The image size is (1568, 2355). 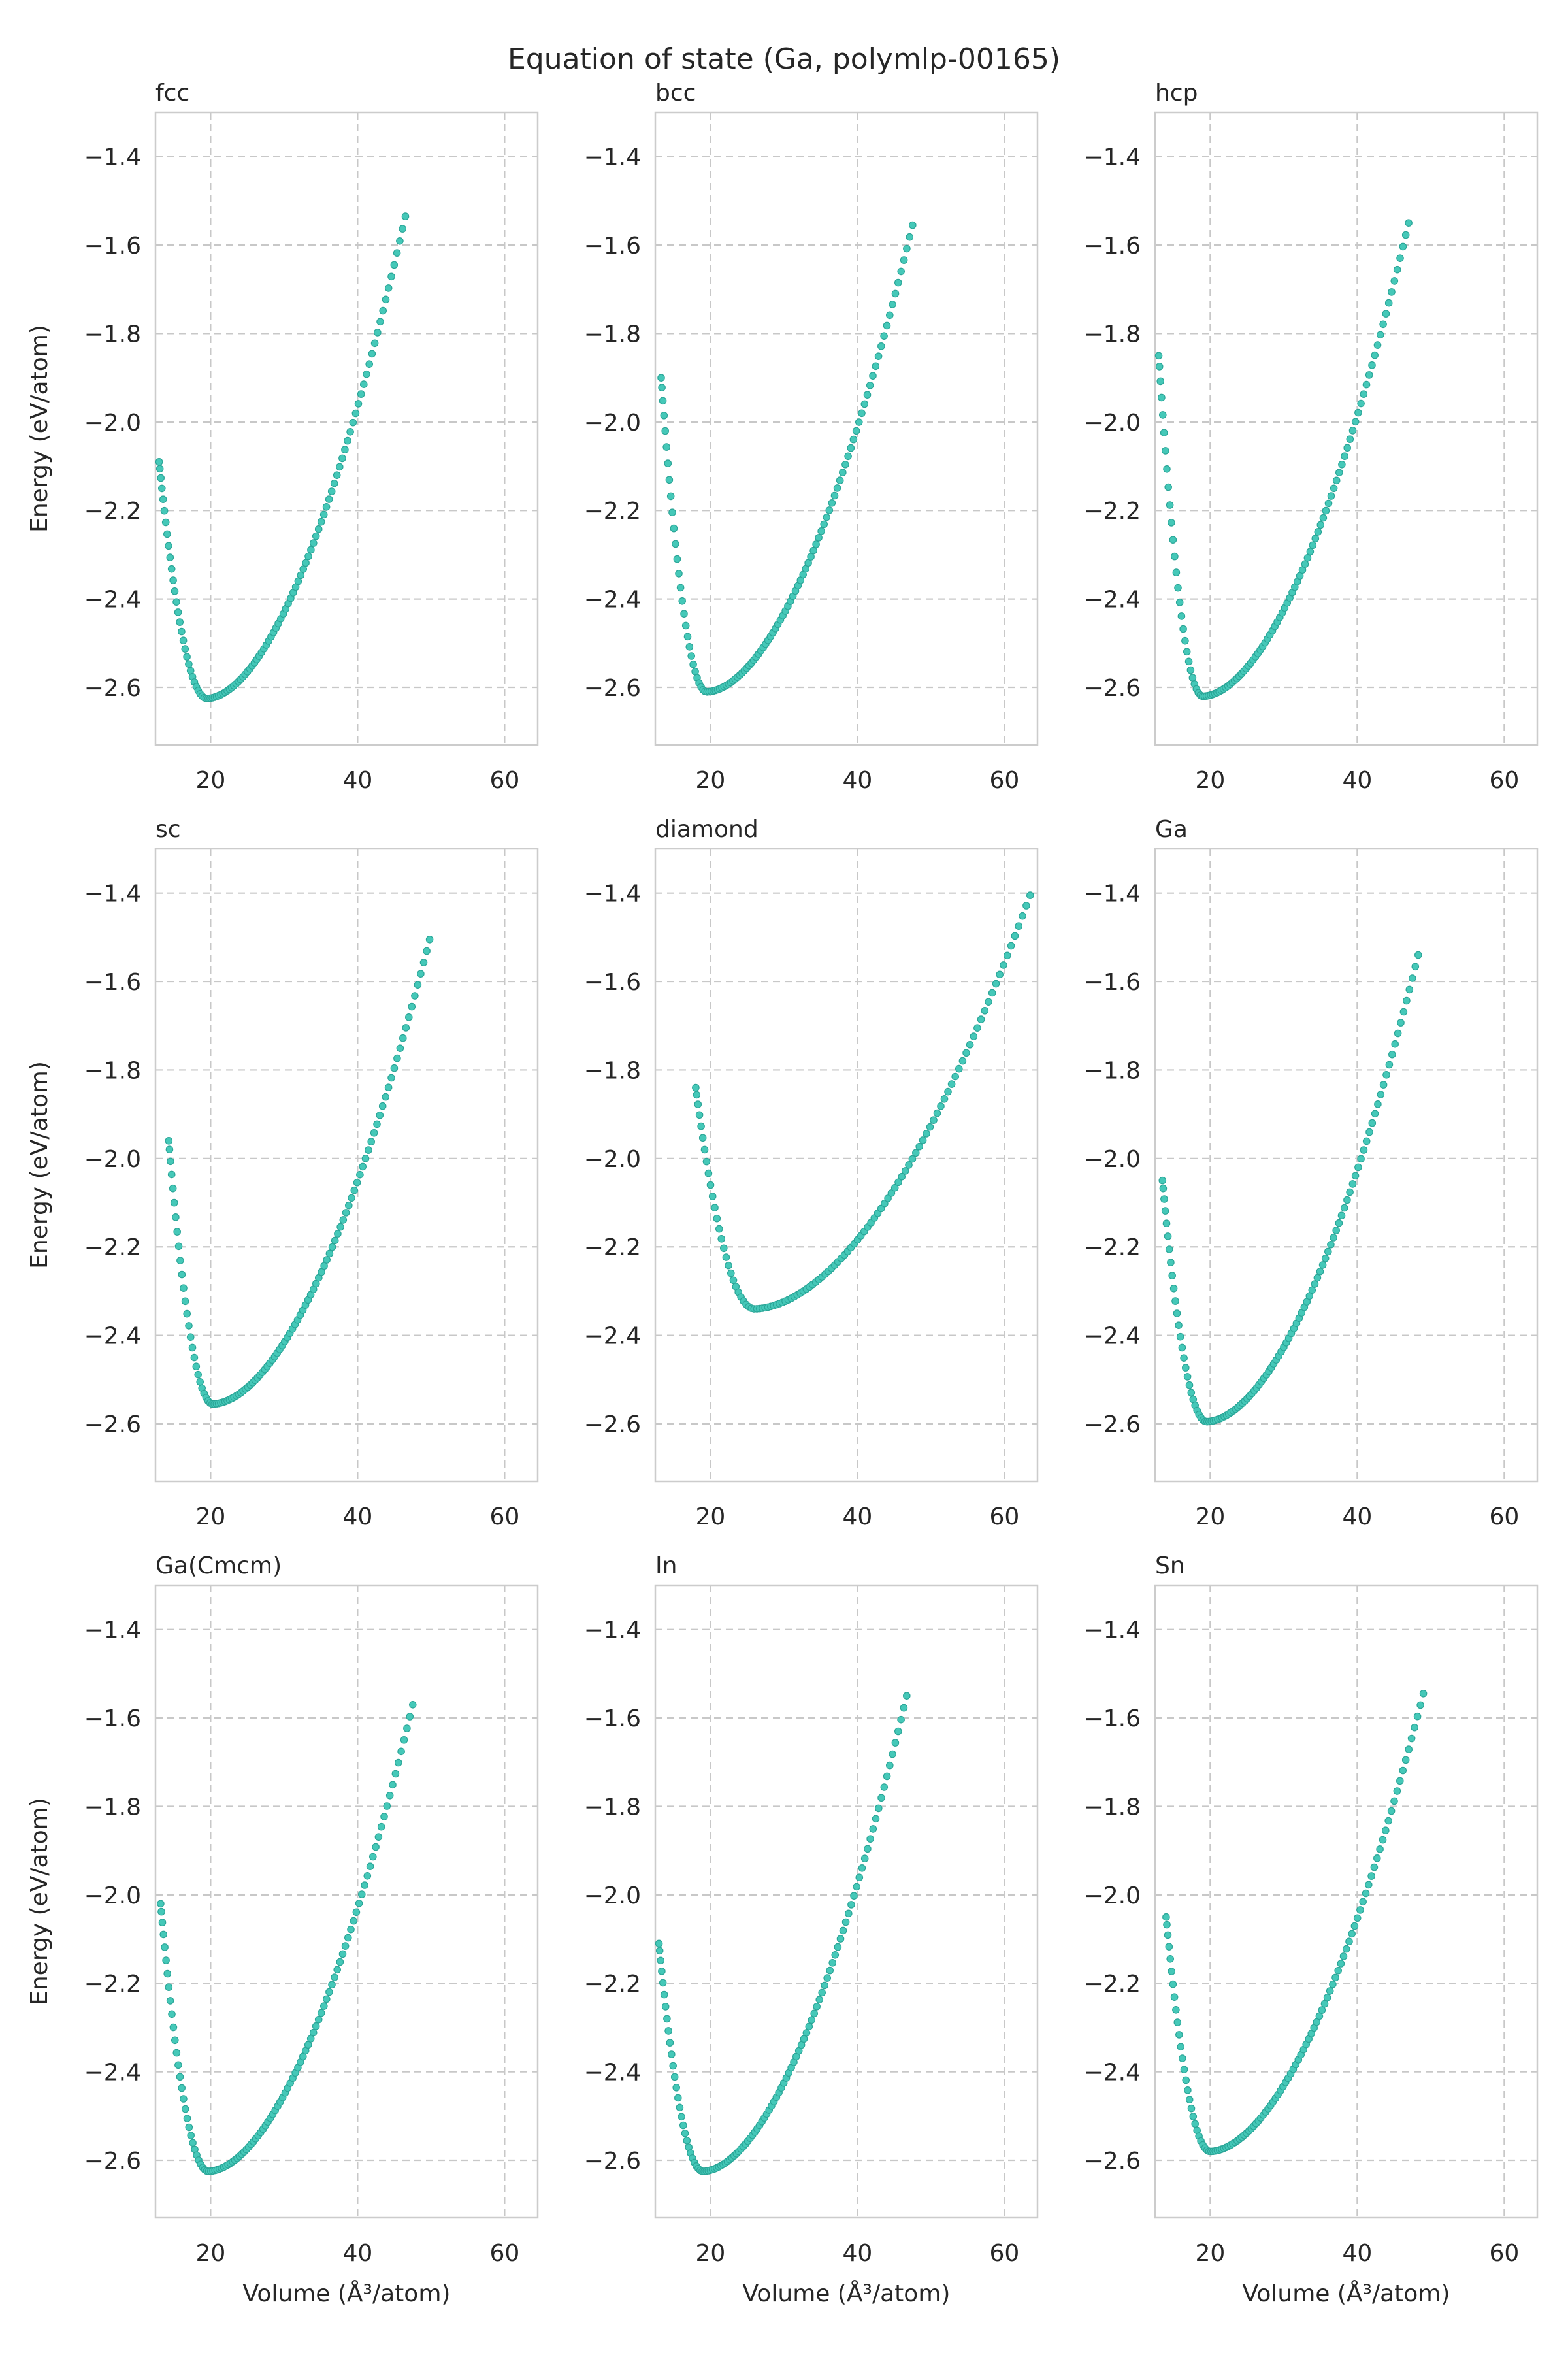 I want to click on subplot-title: fcc, so click(x=172, y=94).